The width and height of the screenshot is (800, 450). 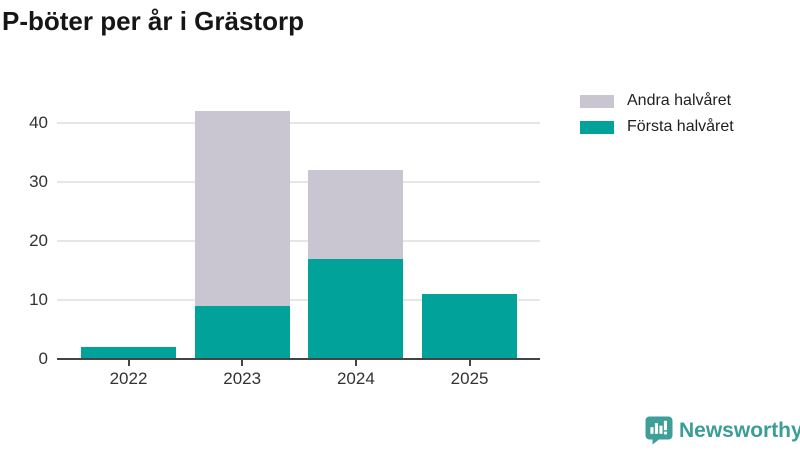 I want to click on newsworthy-logo: Newsworthy, so click(x=722, y=430).